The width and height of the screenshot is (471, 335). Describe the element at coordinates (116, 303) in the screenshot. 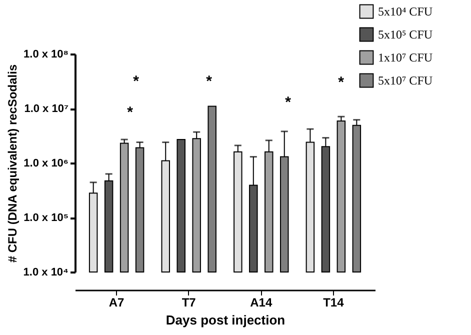

I see `x-tick-label: A7` at that location.